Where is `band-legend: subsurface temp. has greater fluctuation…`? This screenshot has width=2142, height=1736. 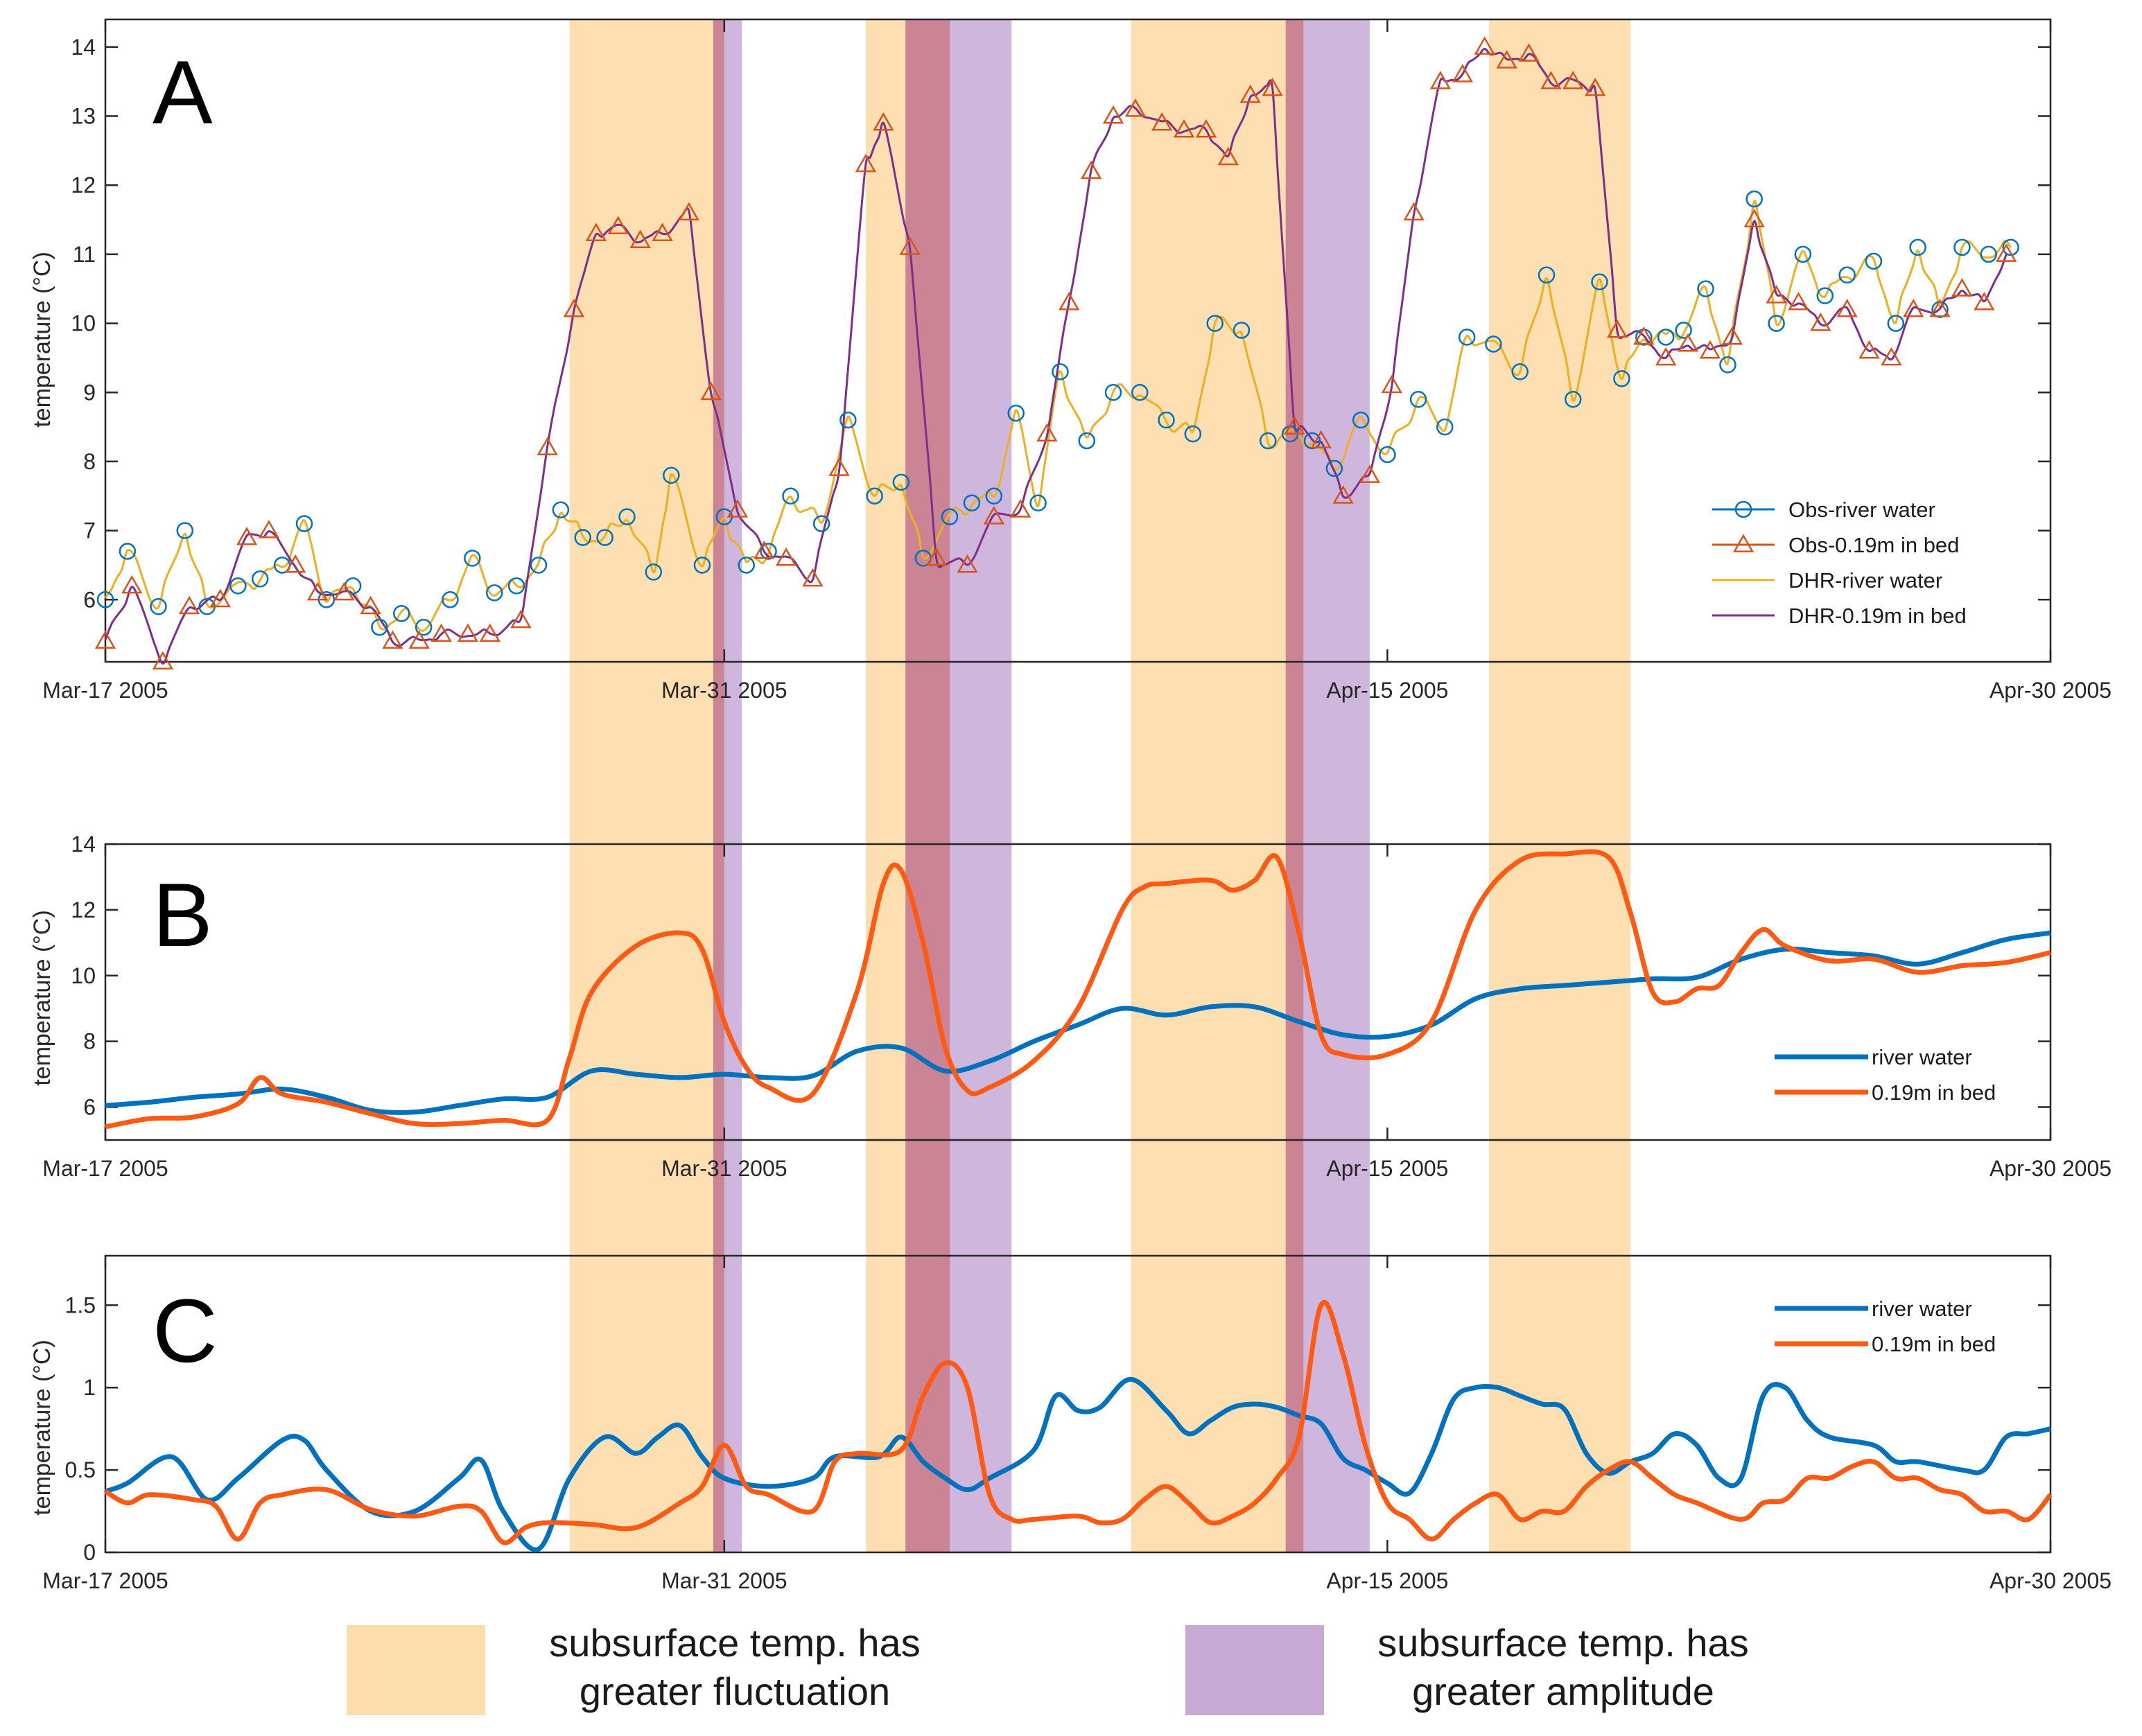 band-legend: subsurface temp. has greater fluctuation… is located at coordinates (1048, 1668).